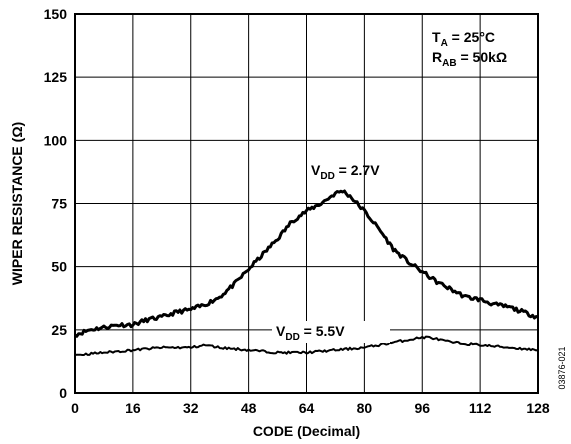 The image size is (571, 444). Describe the element at coordinates (307, 408) in the screenshot. I see `x-tick-label: 64` at that location.